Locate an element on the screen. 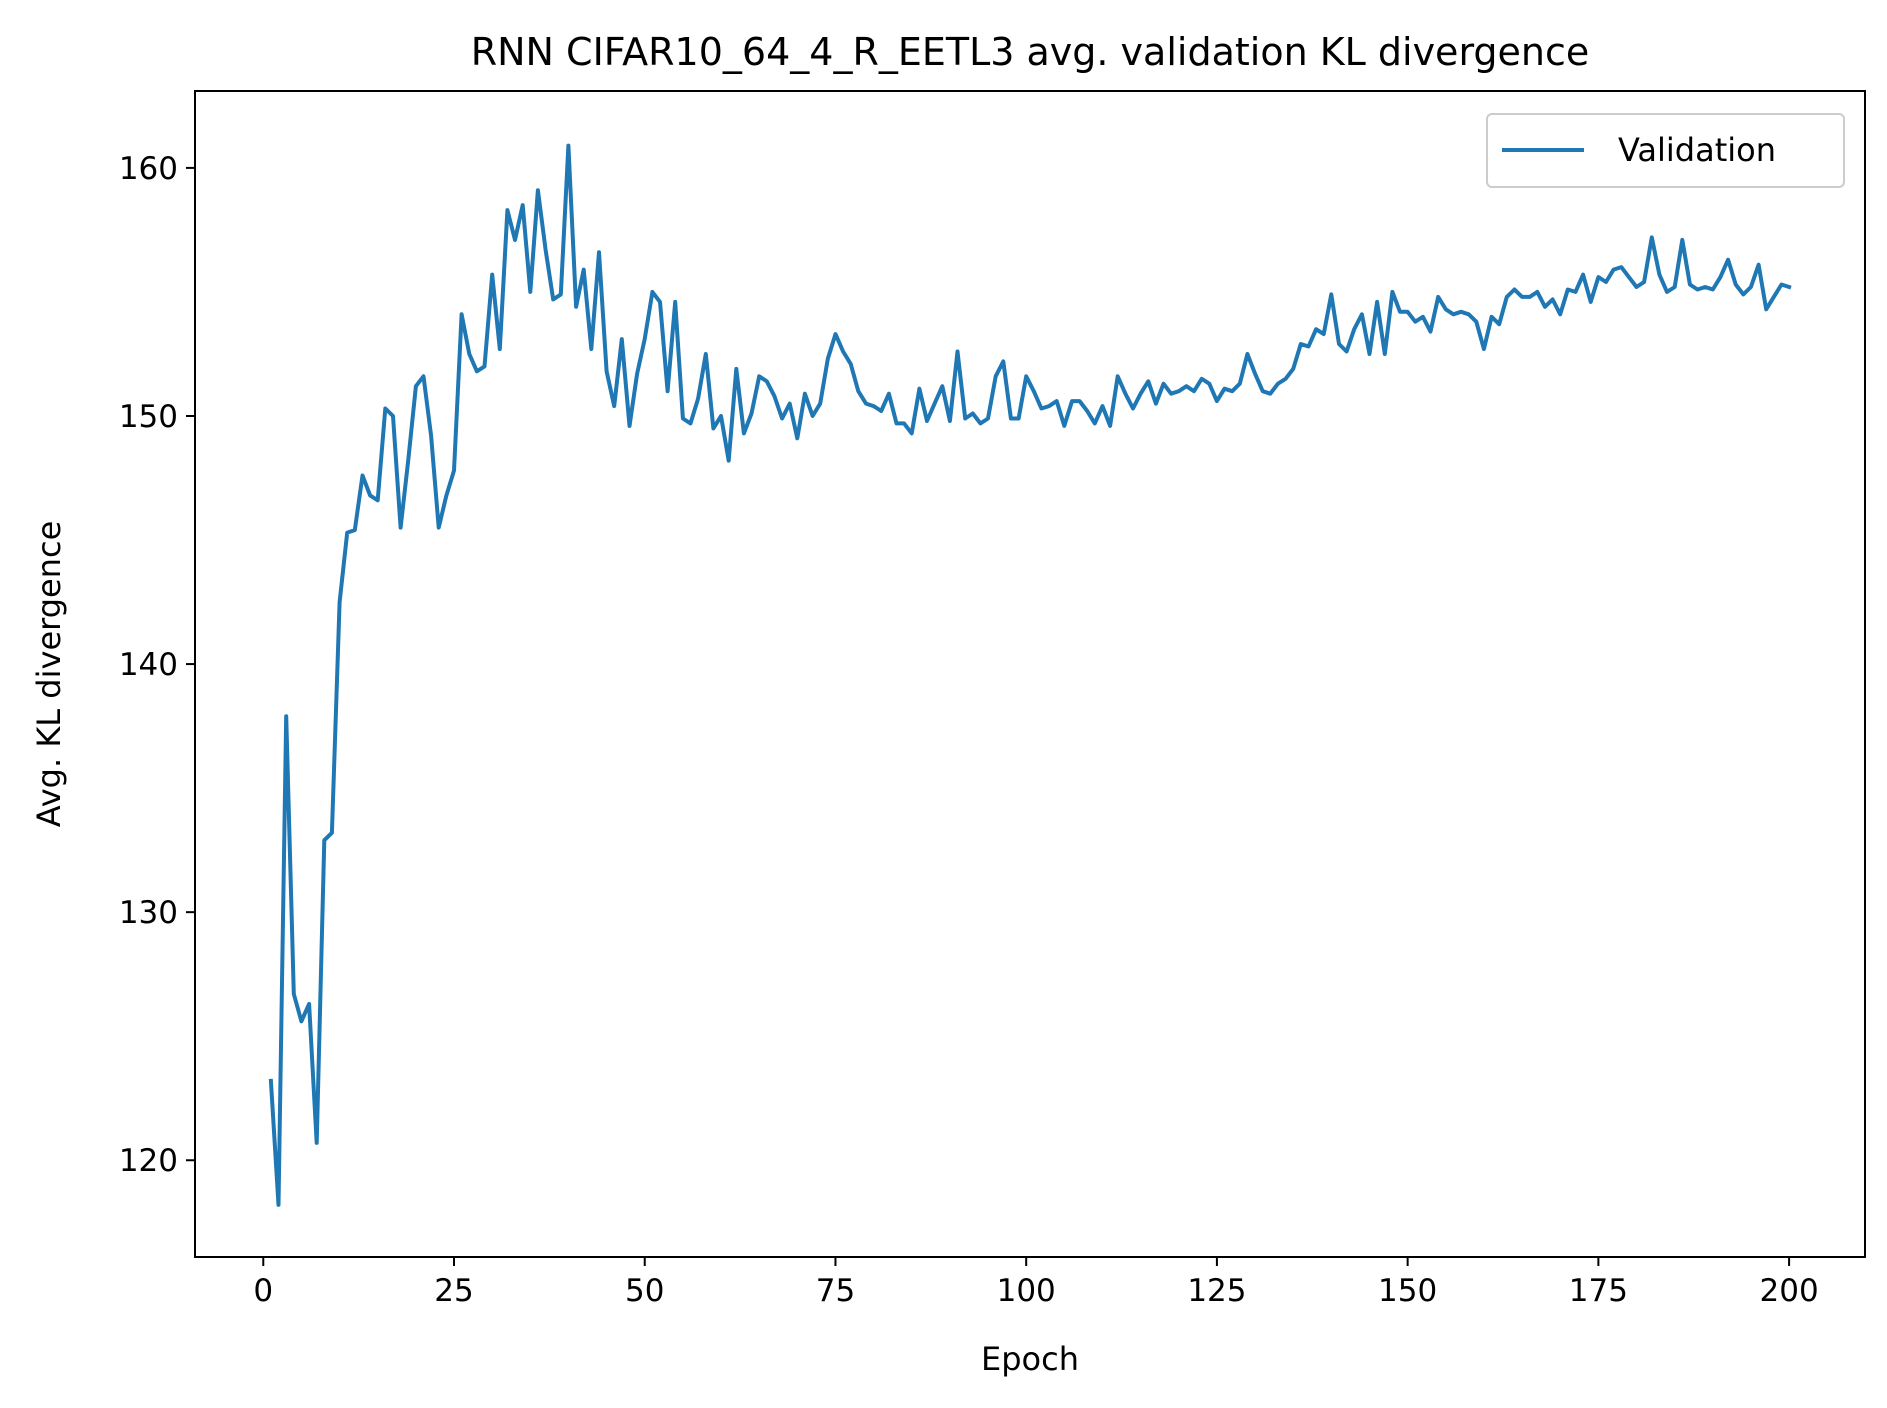  x-axis-ticks: 0 25 50 75 100 125 150 175 200 is located at coordinates (1036, 1283).